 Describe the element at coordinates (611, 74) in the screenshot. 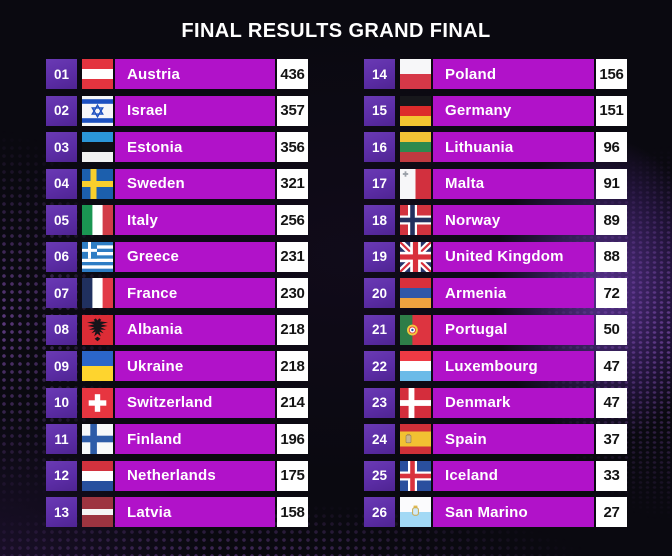

I see `points-value: 156` at that location.